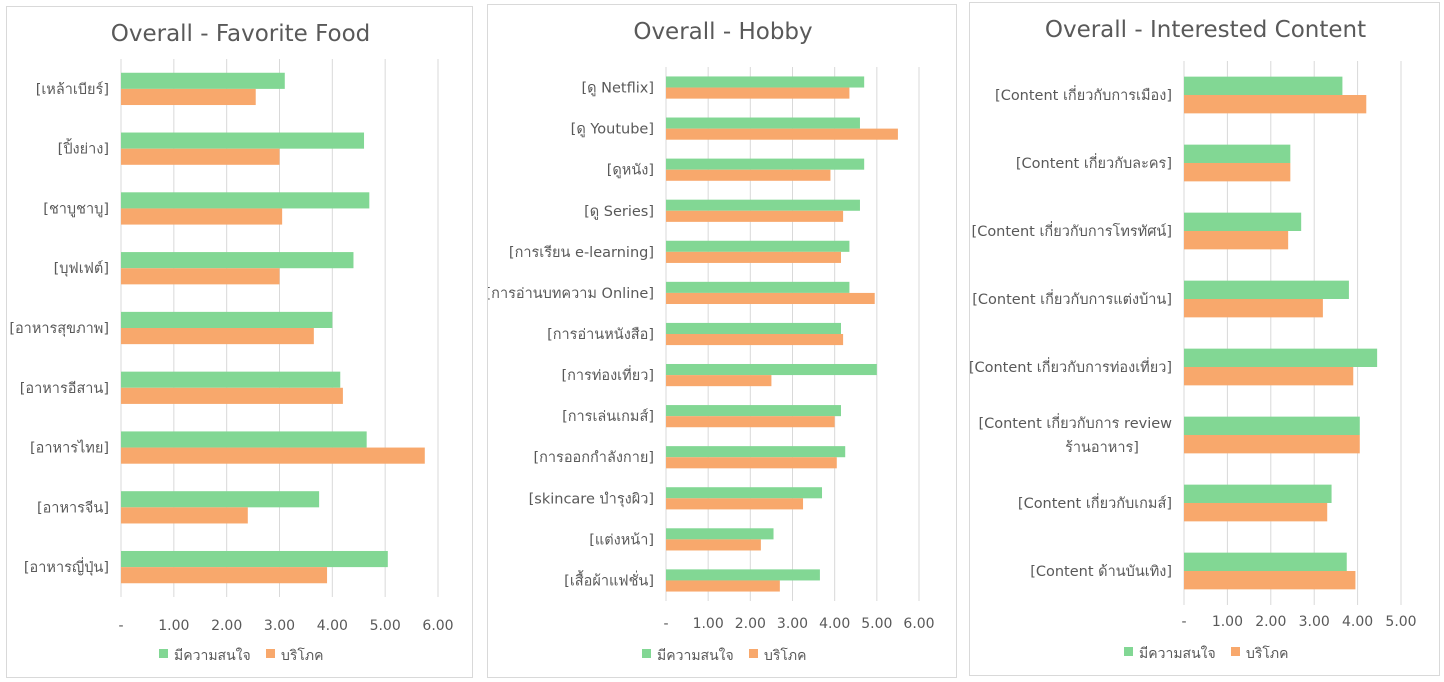 The width and height of the screenshot is (1444, 682). What do you see at coordinates (83, 148) in the screenshot?
I see `category-label: [ปิ้งย่าง]` at bounding box center [83, 148].